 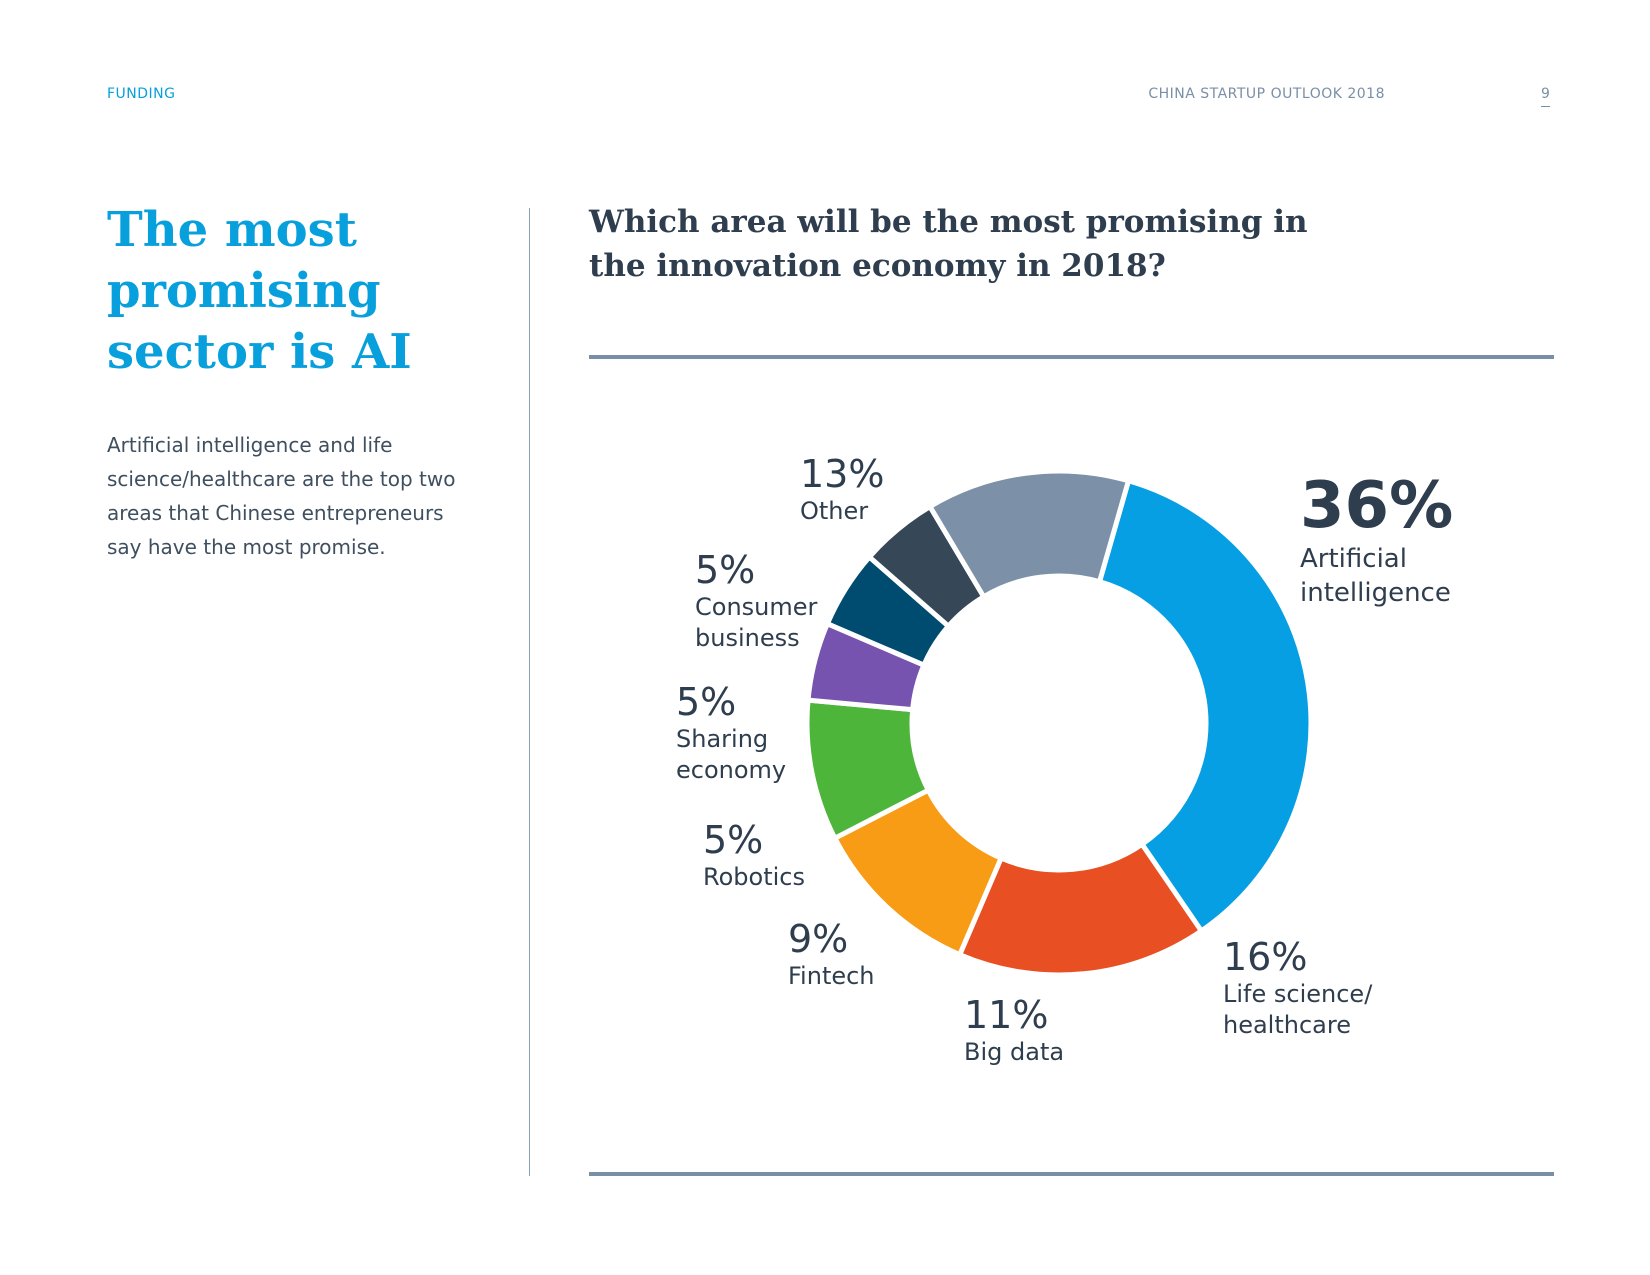 I want to click on label-big-data: 11% Big data, so click(x=1014, y=1030).